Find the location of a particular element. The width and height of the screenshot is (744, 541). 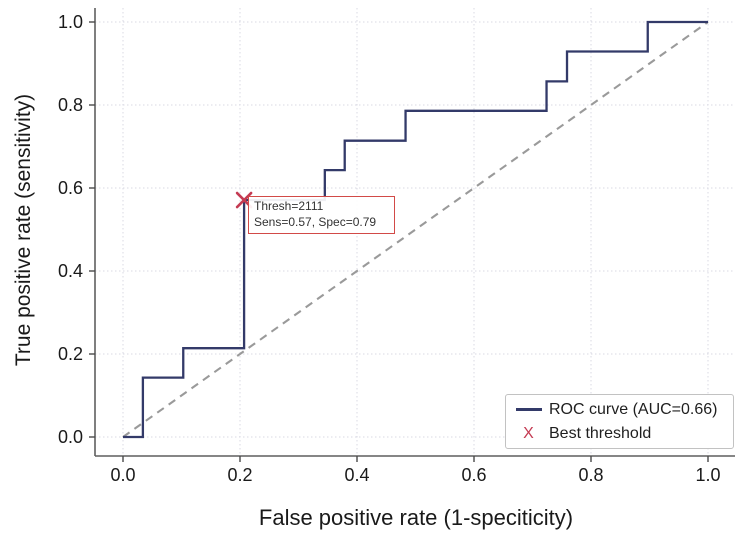

x-tick-label: 0.8 is located at coordinates (590, 475).